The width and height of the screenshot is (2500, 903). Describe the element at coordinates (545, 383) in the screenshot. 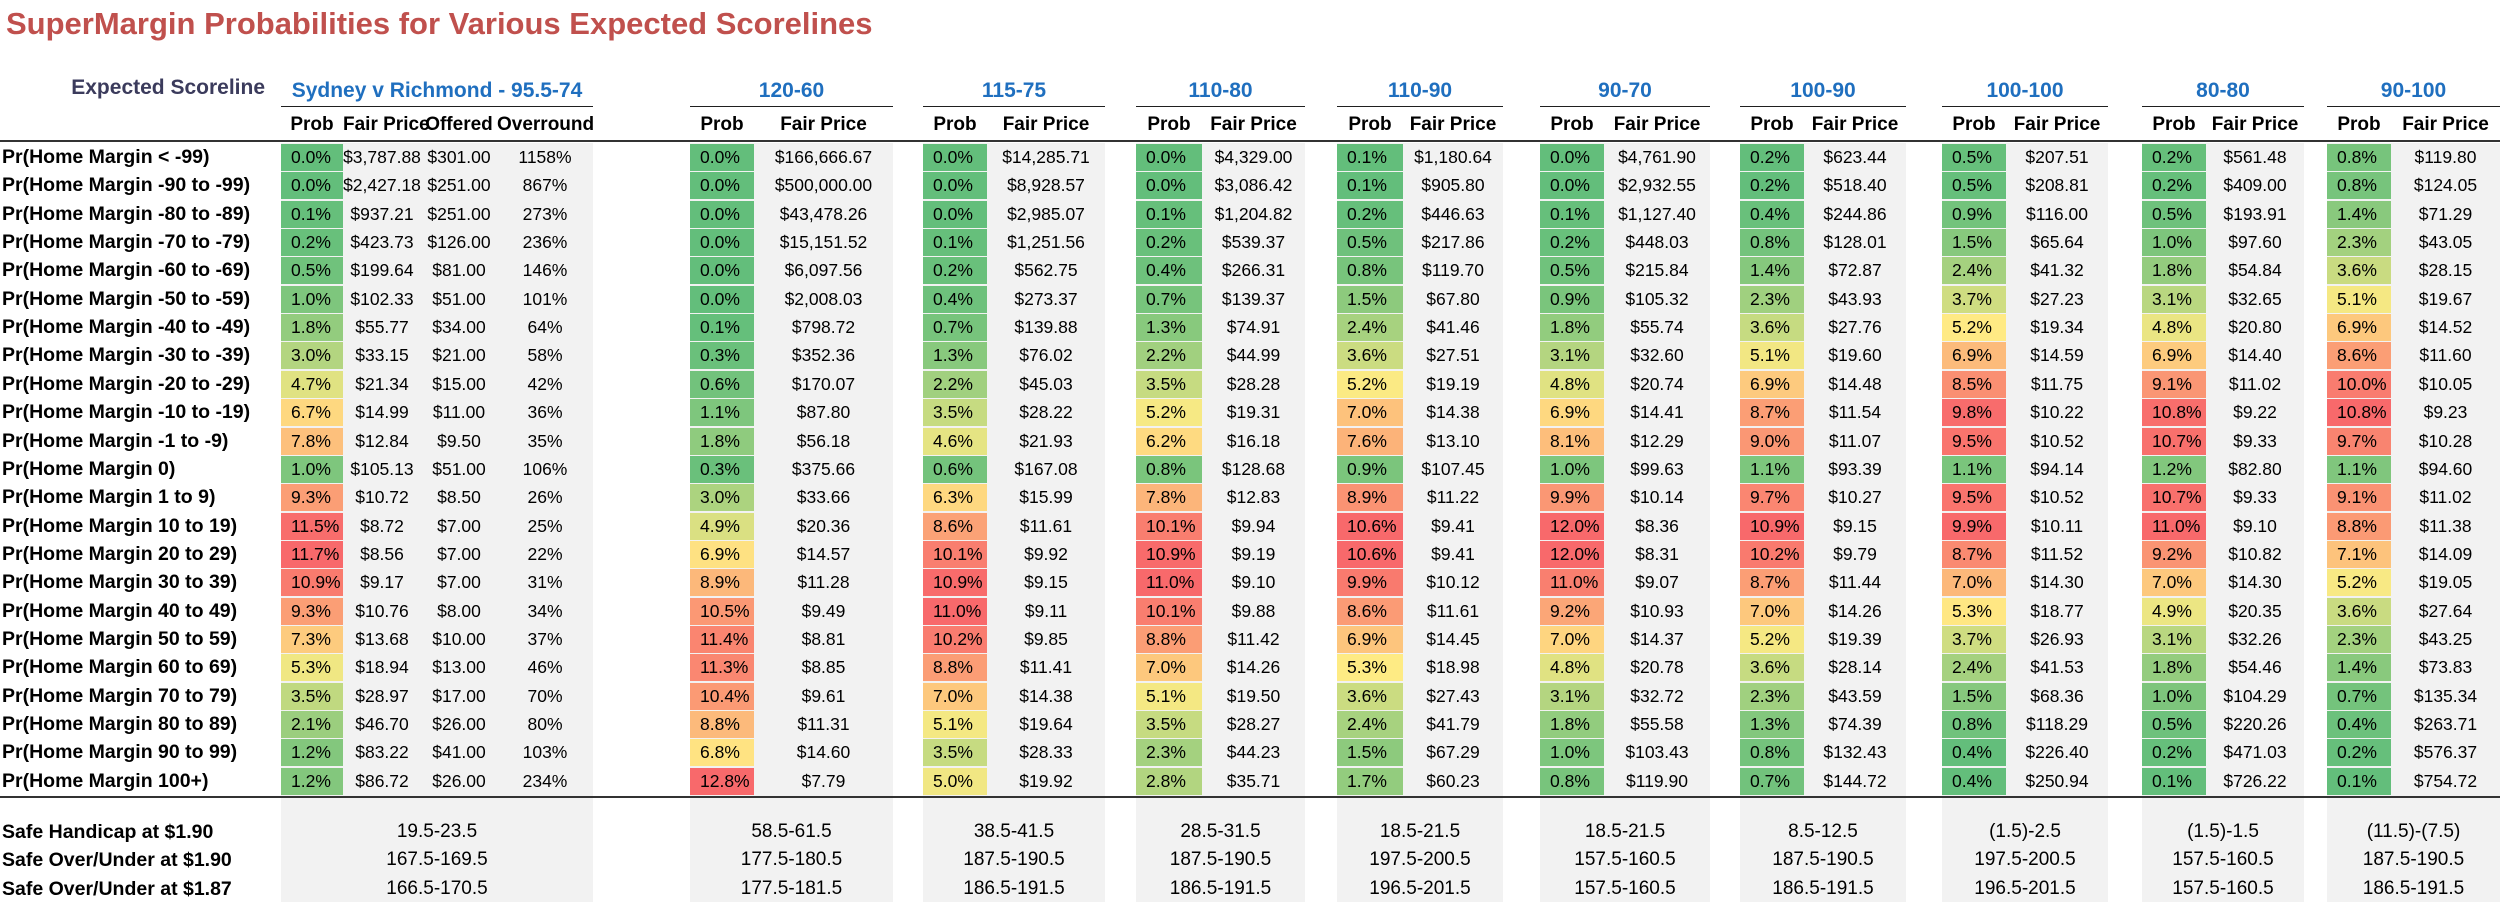

I see `overround-cell: 42%` at that location.